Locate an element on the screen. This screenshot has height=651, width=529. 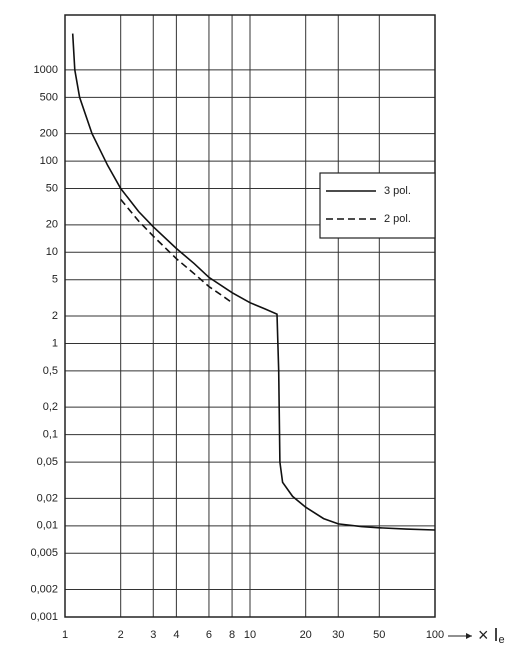
y-tick-label: 0,05 is located at coordinates (47, 462).